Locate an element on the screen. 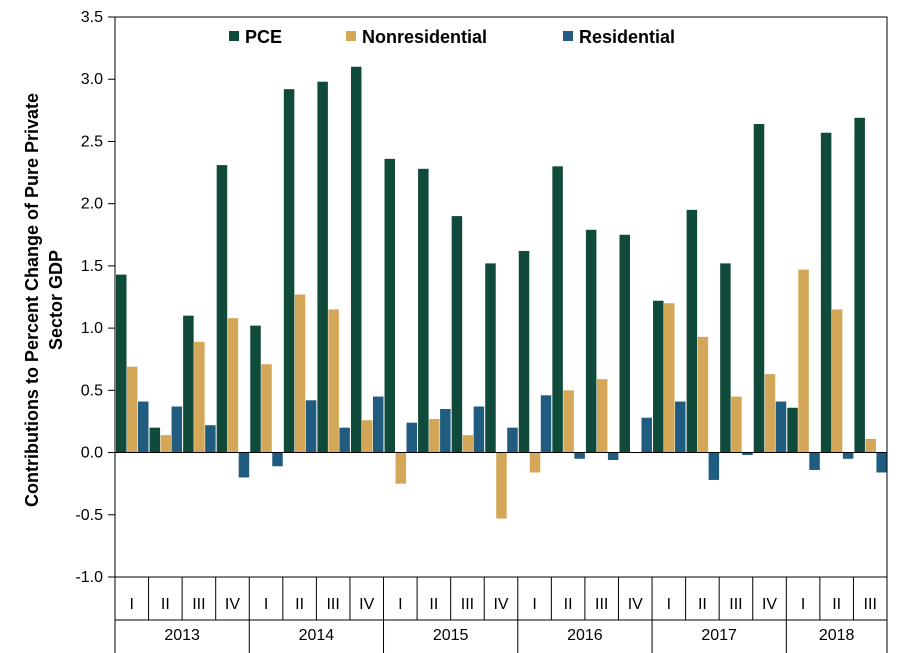 The height and width of the screenshot is (653, 900). y-tick-label: 2.5 is located at coordinates (92, 141).